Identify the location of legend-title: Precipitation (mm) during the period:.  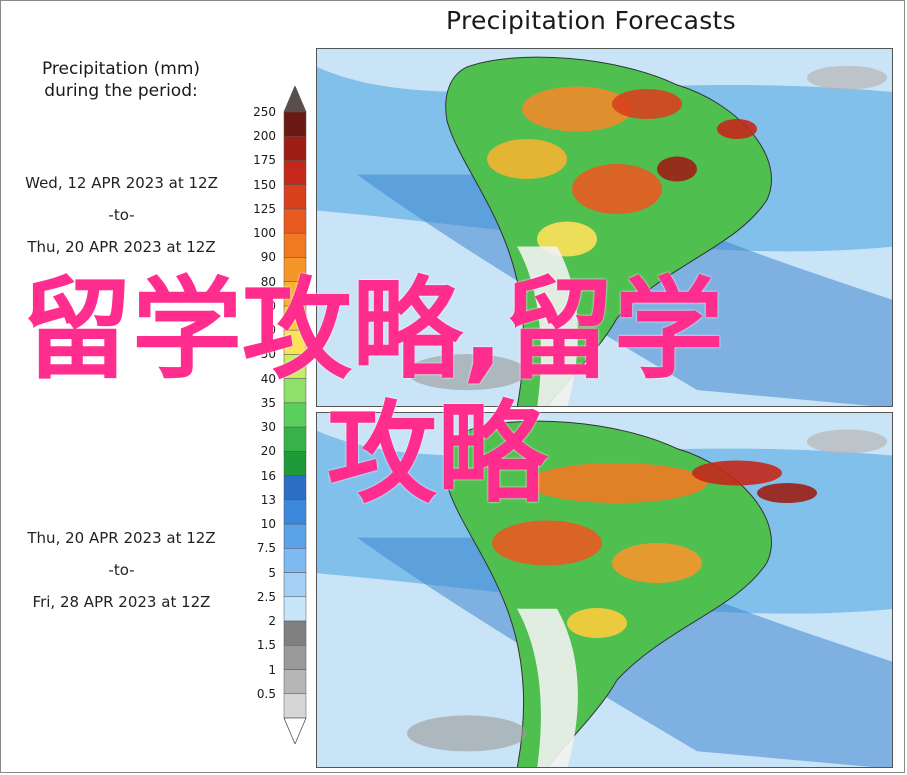
(121, 80).